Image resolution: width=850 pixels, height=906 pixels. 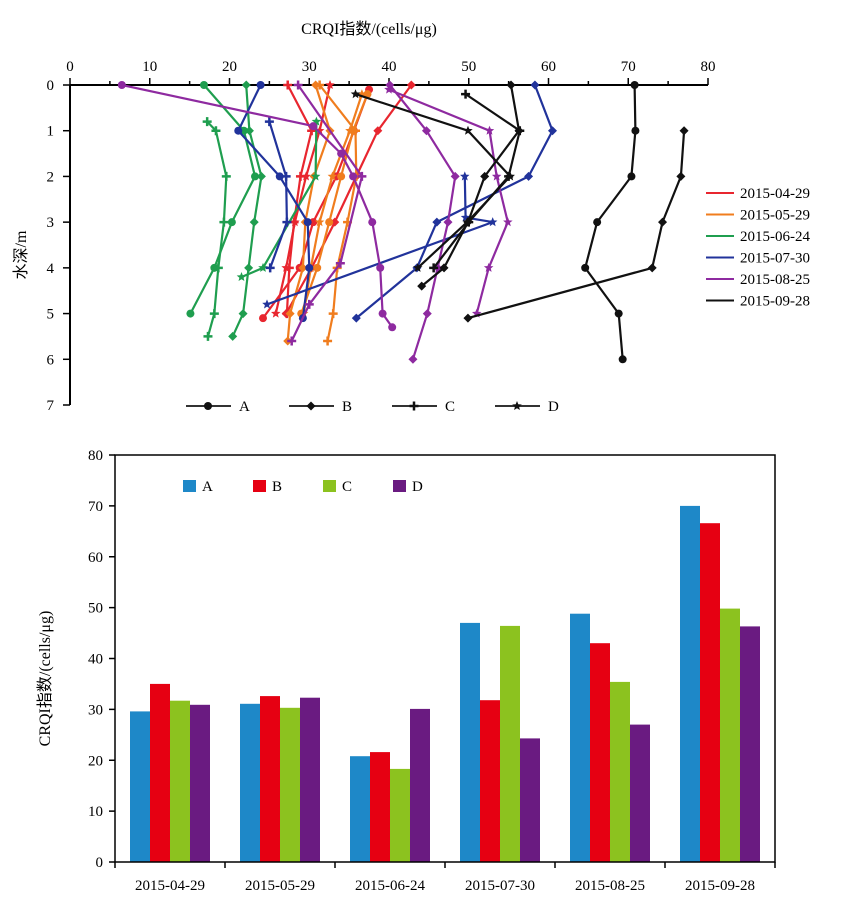 What do you see at coordinates (51, 406) in the screenshot?
I see `top-y-tick-label: 7` at bounding box center [51, 406].